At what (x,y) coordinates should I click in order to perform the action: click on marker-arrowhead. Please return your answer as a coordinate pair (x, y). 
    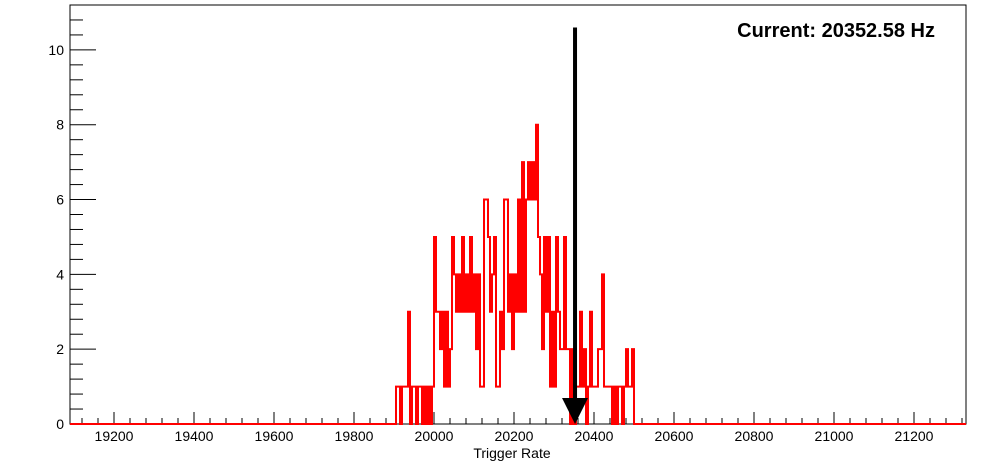
    Looking at the image, I should click on (575, 411).